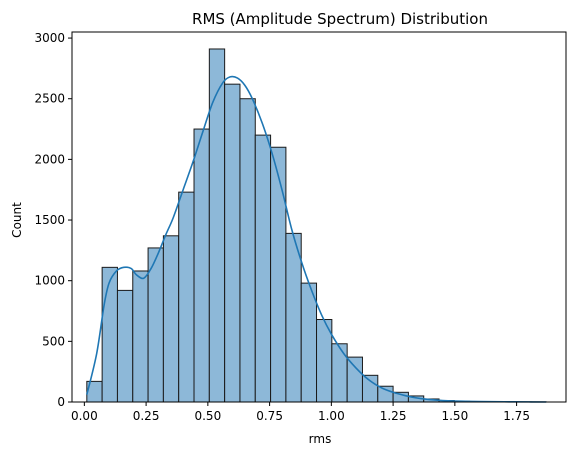 This screenshot has height=455, width=580. Describe the element at coordinates (17, 220) in the screenshot. I see `y-axis-label: Count` at that location.